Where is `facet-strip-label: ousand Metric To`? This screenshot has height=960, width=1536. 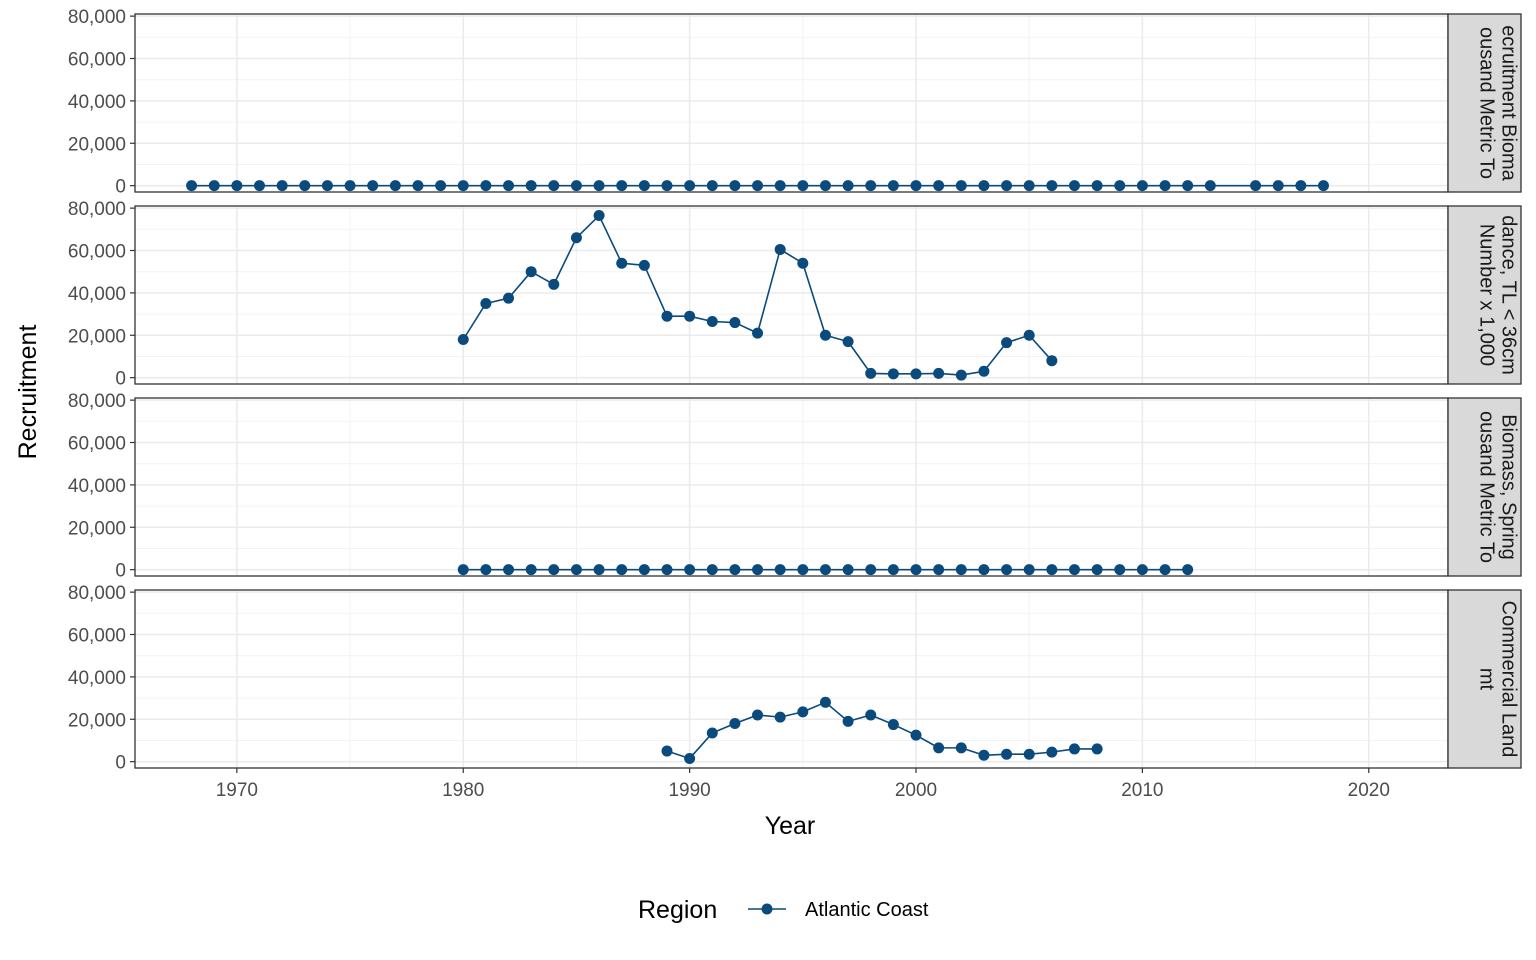
facet-strip-label: ousand Metric To is located at coordinates (1487, 487).